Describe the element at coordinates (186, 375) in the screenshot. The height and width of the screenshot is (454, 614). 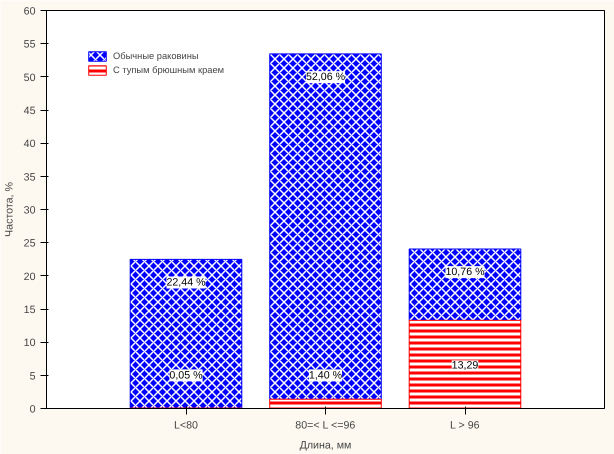
I see `data-label: 0,05 %` at that location.